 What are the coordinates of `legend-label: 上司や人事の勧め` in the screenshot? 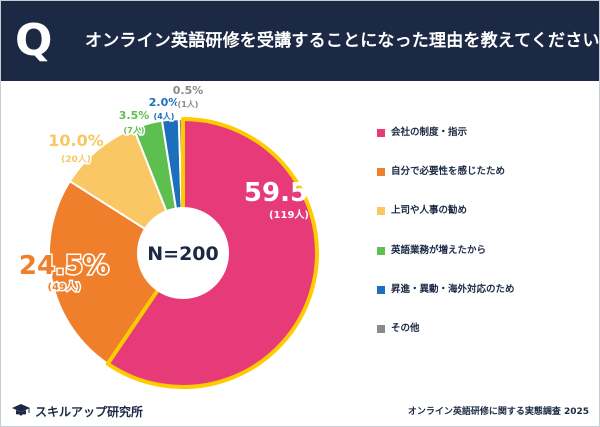 It's located at (429, 211).